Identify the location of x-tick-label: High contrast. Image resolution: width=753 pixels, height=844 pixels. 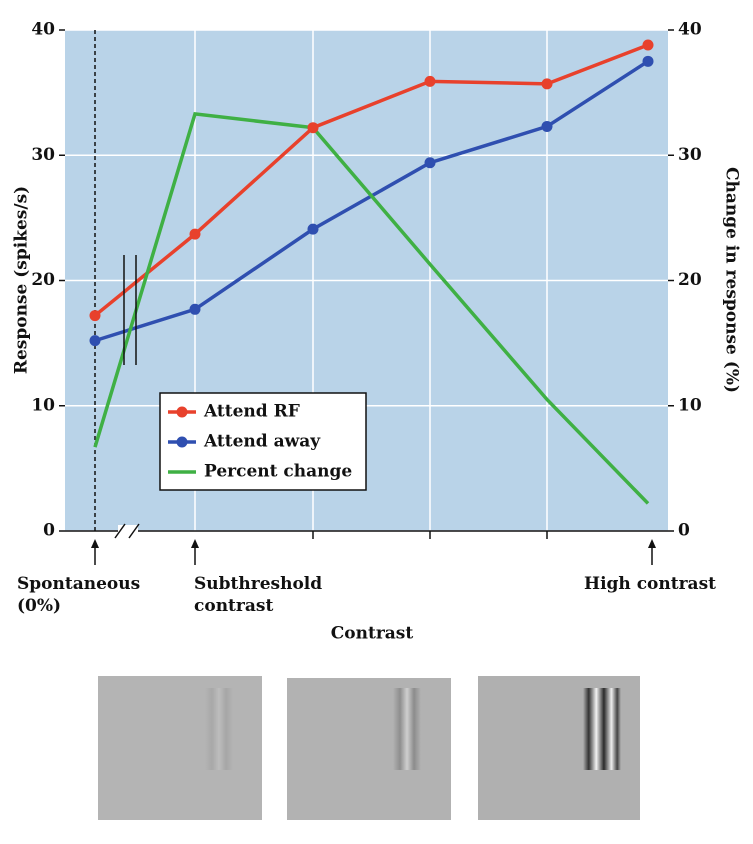
(650, 584).